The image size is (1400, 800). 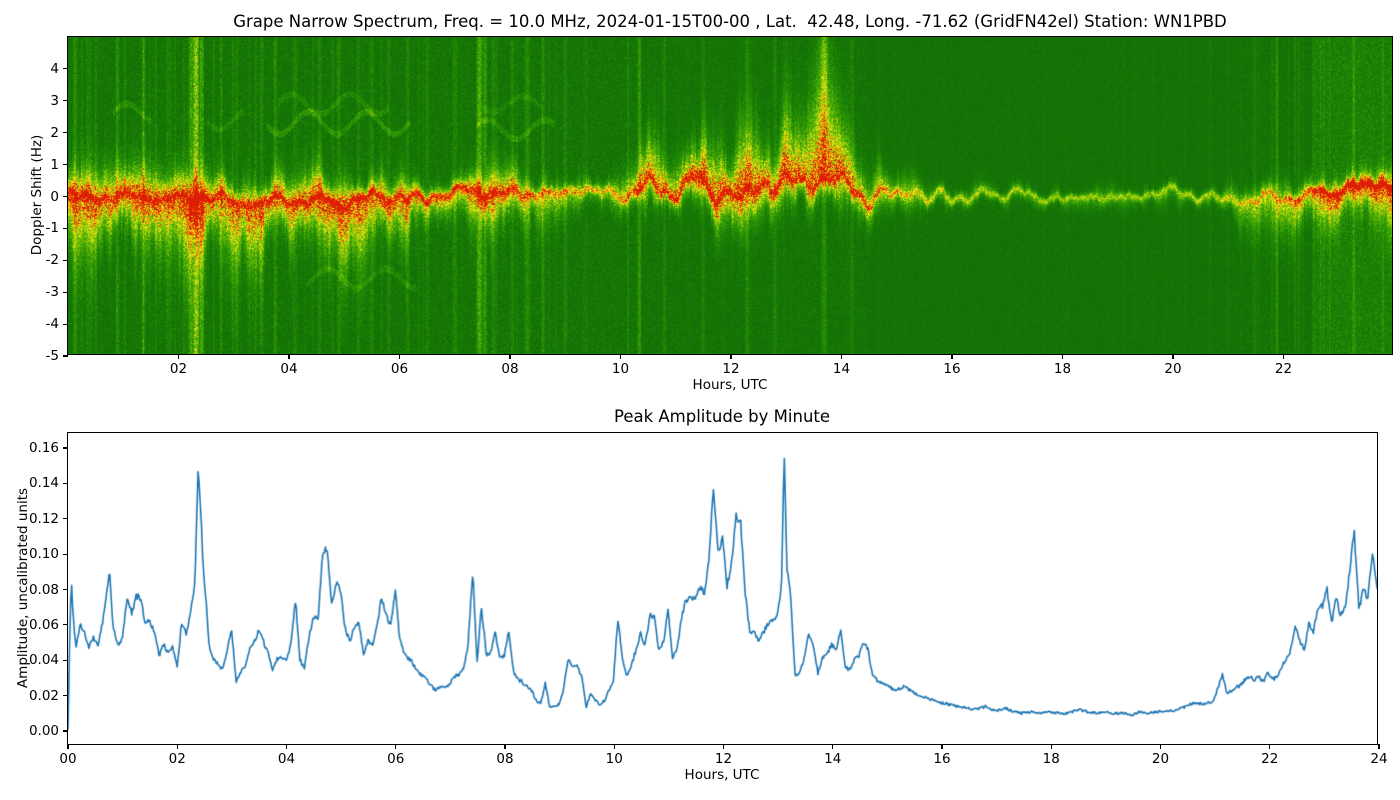 I want to click on amplitude-title: Peak Amplitude by Minute, so click(x=722, y=416).